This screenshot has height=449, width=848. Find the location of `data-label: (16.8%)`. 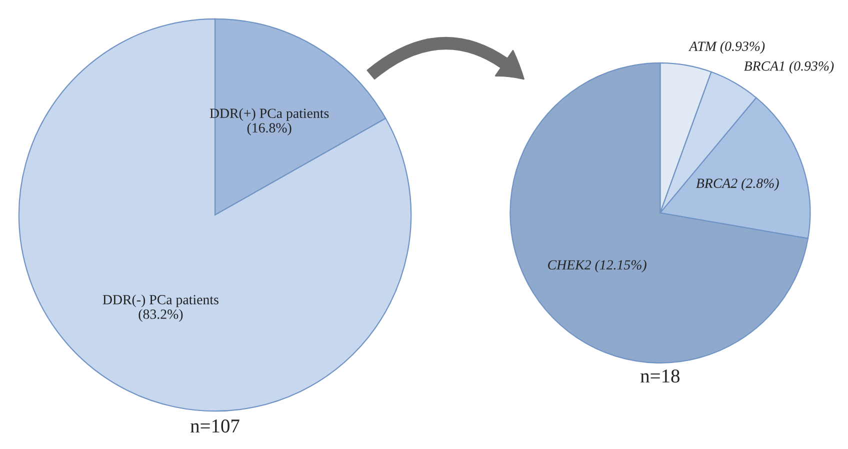

data-label: (16.8%) is located at coordinates (269, 129).